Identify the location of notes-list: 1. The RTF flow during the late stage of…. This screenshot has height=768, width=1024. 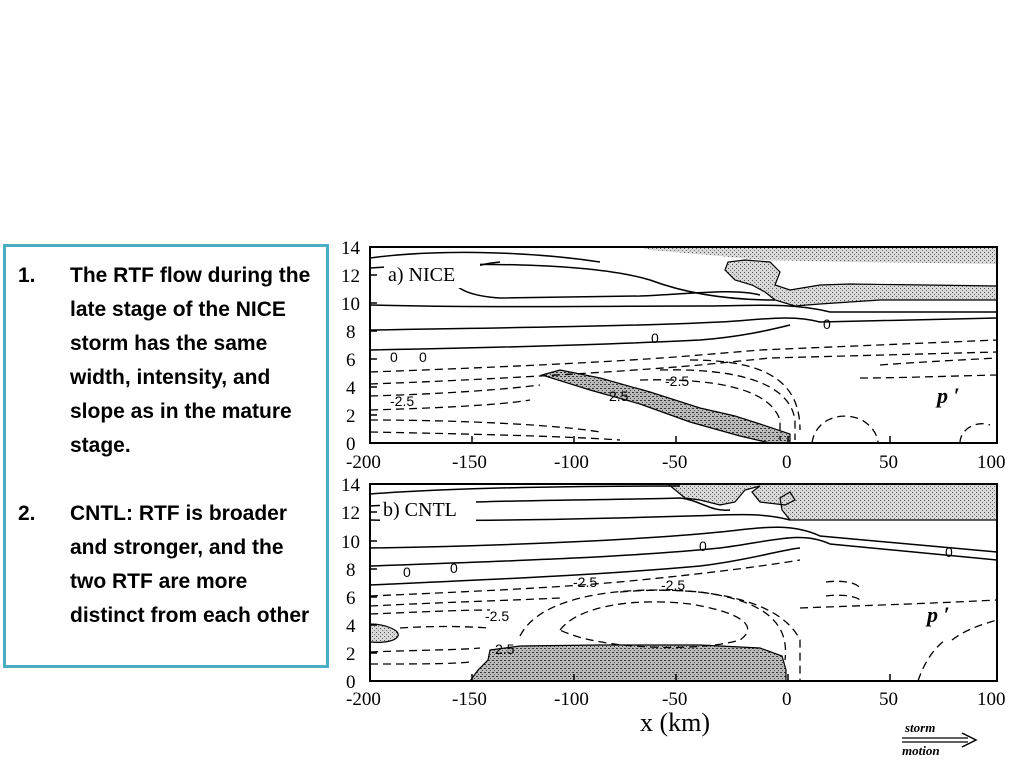
(170, 446).